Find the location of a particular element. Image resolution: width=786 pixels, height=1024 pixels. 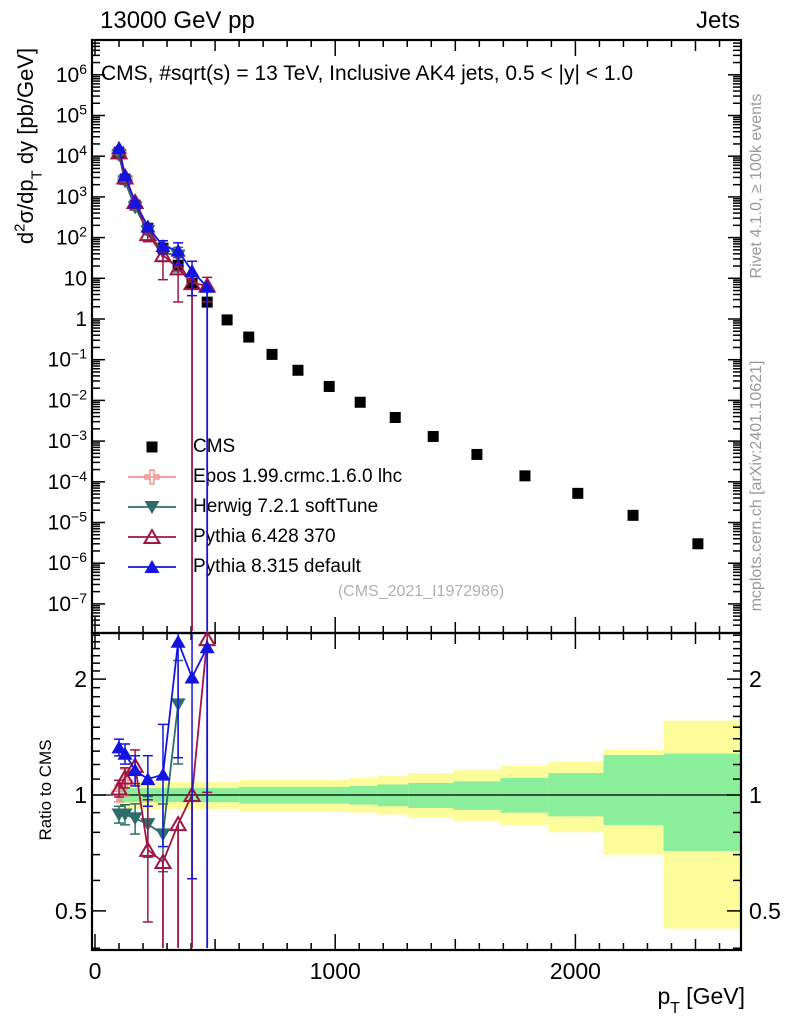

svg-text: 10⁻⁵ is located at coordinates (68, 522).